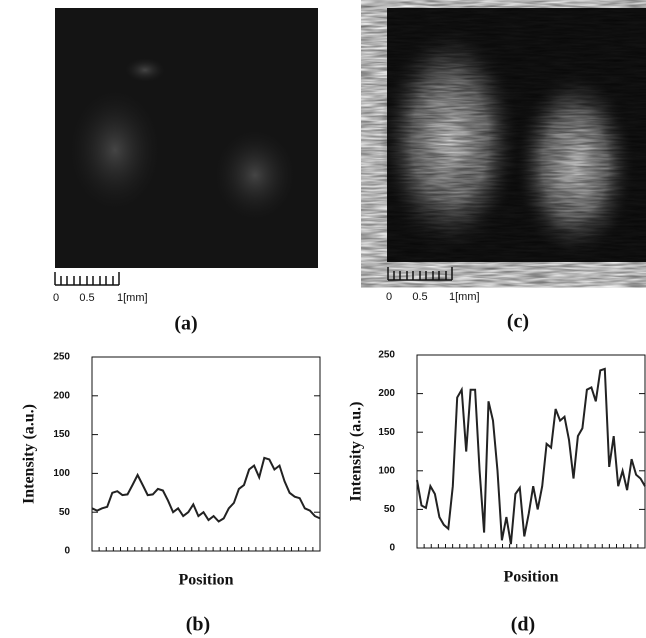 The height and width of the screenshot is (638, 646). Describe the element at coordinates (253, 276) in the screenshot. I see `scale-bars` at that location.